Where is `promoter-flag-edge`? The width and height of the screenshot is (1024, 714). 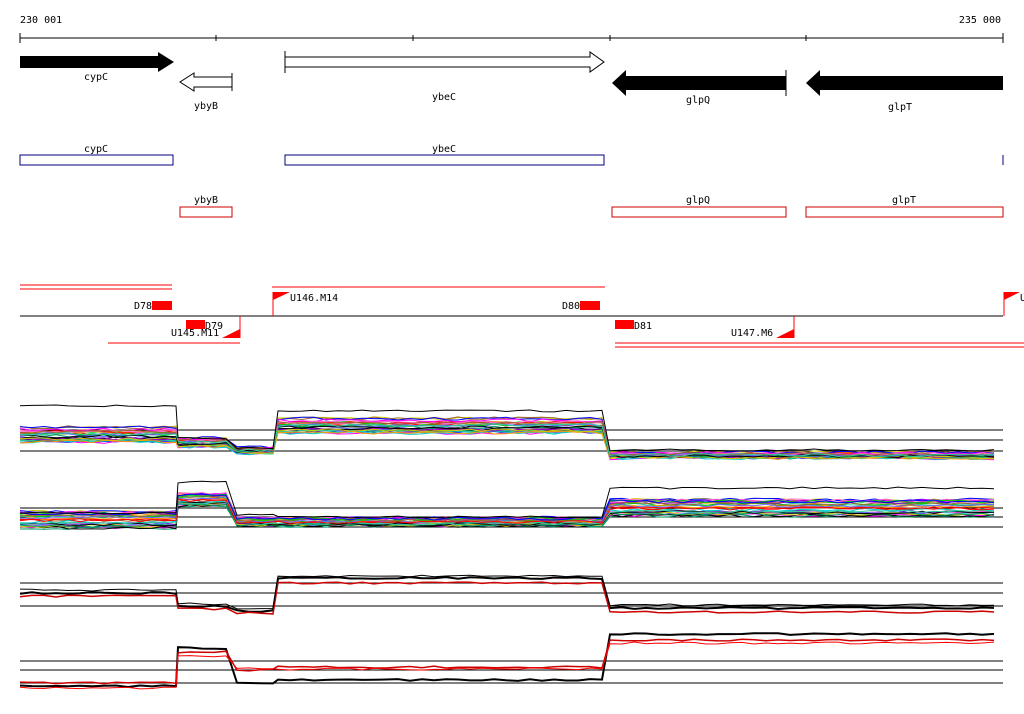 promoter-flag-edge is located at coordinates (1011, 304).